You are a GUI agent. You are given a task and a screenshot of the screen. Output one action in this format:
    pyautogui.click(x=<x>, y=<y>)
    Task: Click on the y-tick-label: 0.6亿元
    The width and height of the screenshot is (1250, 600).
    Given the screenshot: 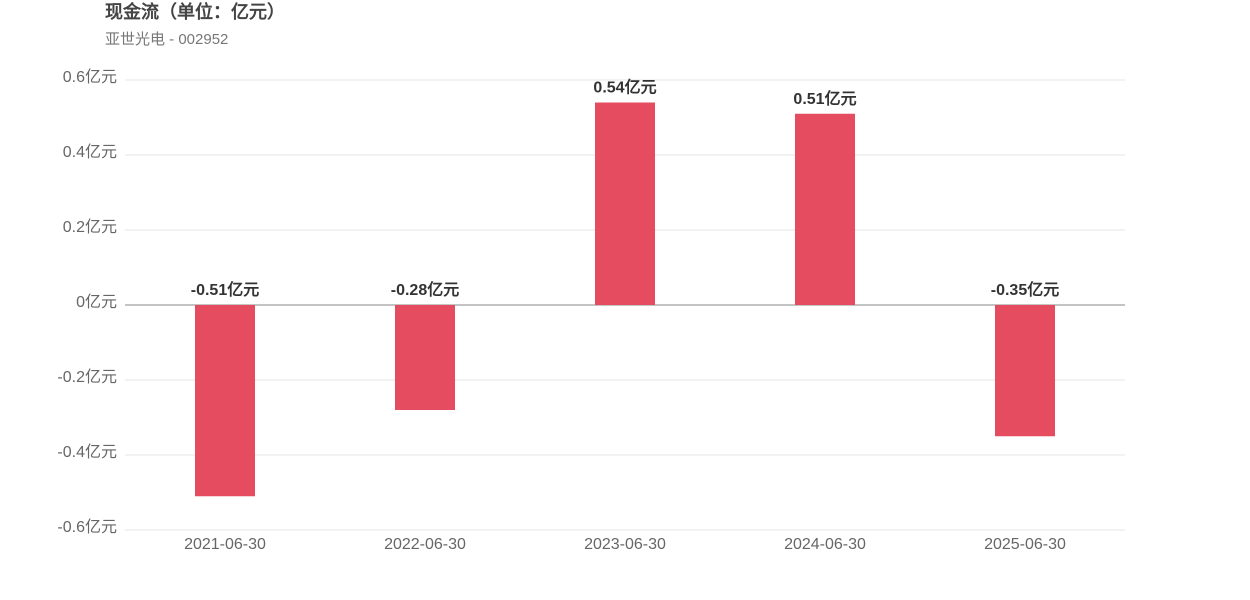 What is the action you would take?
    pyautogui.click(x=90, y=77)
    